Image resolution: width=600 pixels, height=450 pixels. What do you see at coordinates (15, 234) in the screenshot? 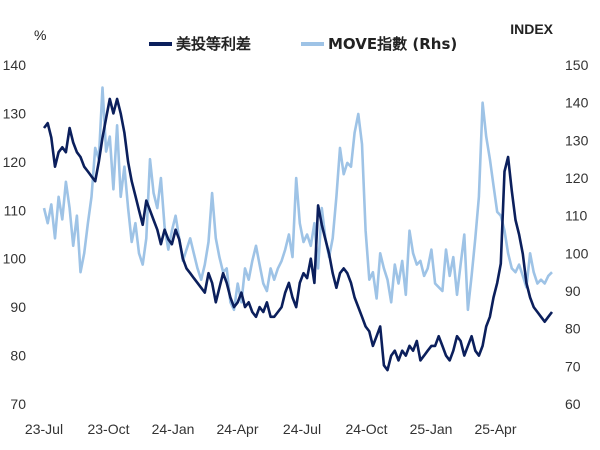
I see `left-axis-ticks: 70 80 90 100 110 120 130 140` at bounding box center [15, 234].